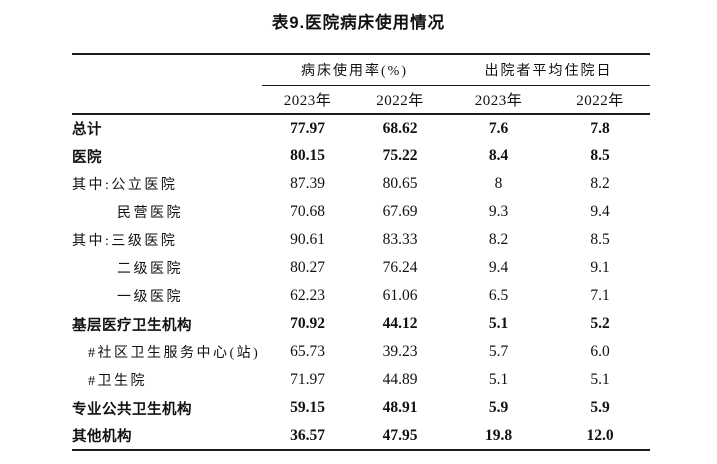 The height and width of the screenshot is (464, 717). What do you see at coordinates (125, 185) in the screenshot?
I see `row-label: 其中:公立医院` at bounding box center [125, 185].